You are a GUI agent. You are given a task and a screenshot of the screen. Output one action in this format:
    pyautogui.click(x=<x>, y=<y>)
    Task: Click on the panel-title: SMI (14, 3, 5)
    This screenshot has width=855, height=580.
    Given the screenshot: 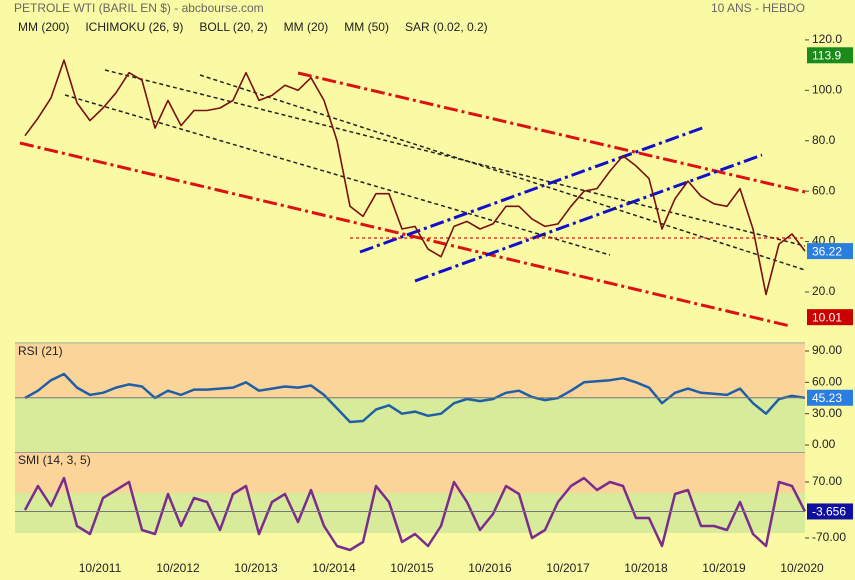 What is the action you would take?
    pyautogui.click(x=54, y=460)
    